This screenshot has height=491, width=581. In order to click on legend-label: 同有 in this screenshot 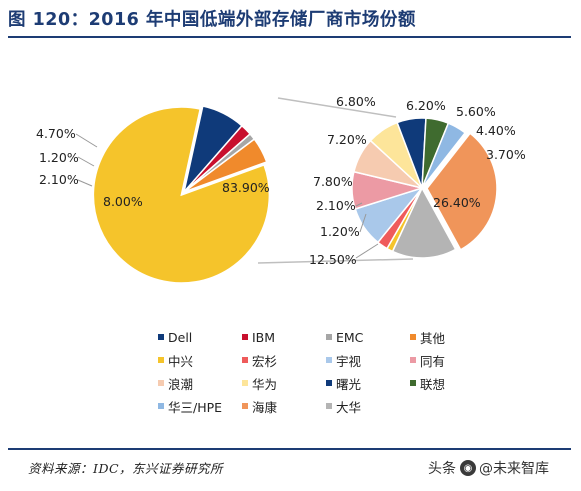, I will do `click(433, 361)`.